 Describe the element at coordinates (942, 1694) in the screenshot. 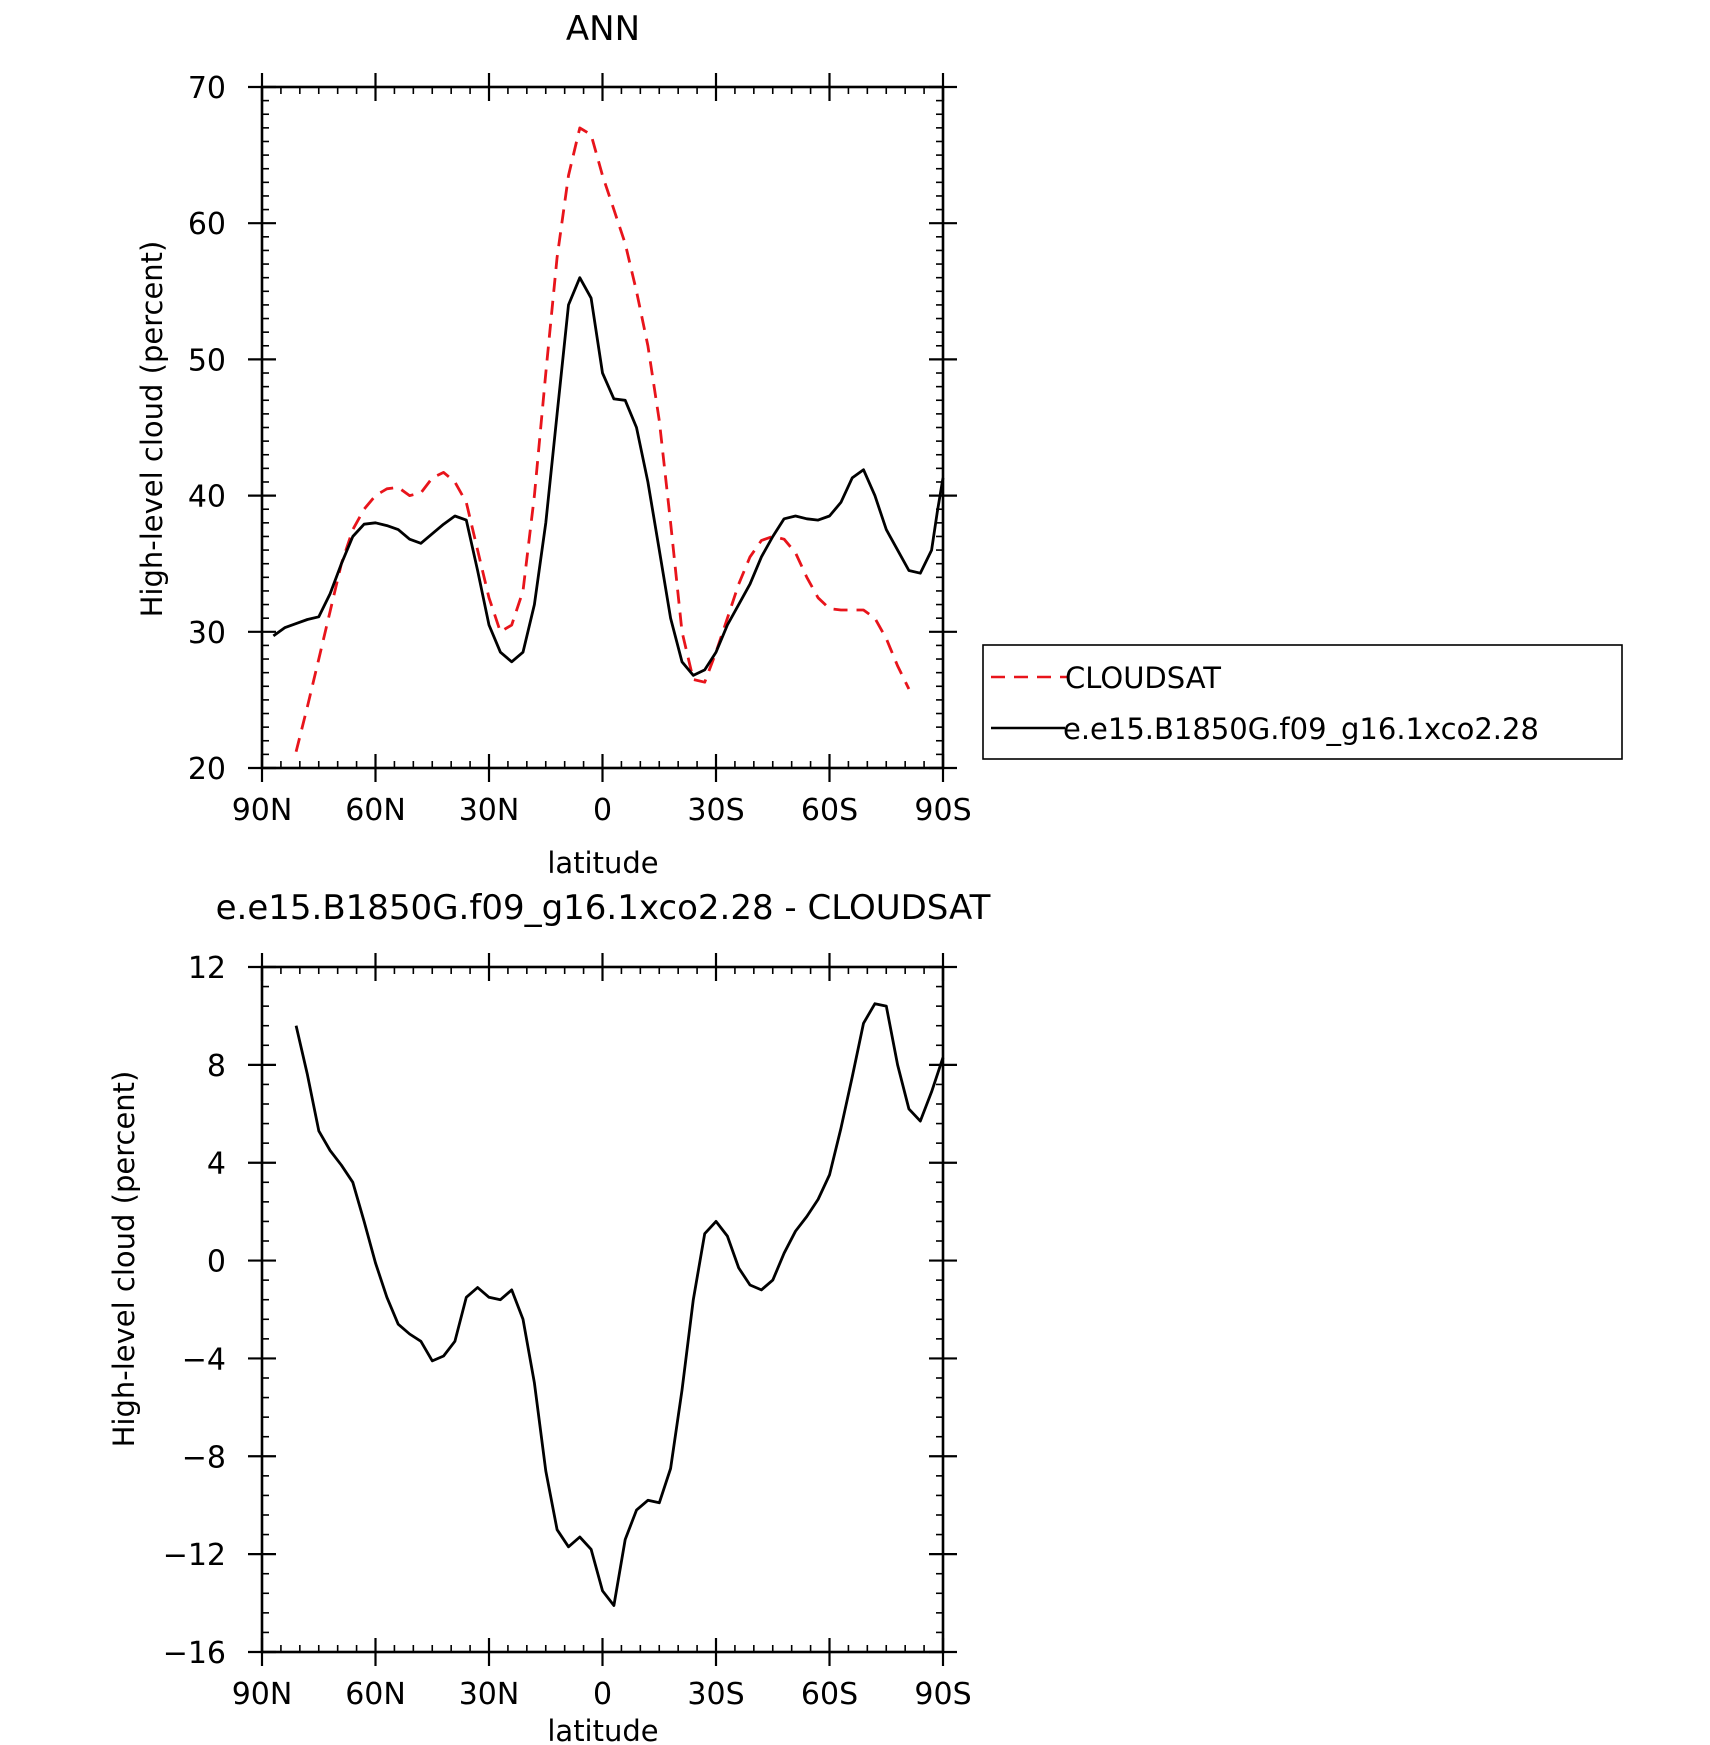

I see `bottom-x-tick-label: 90S` at that location.